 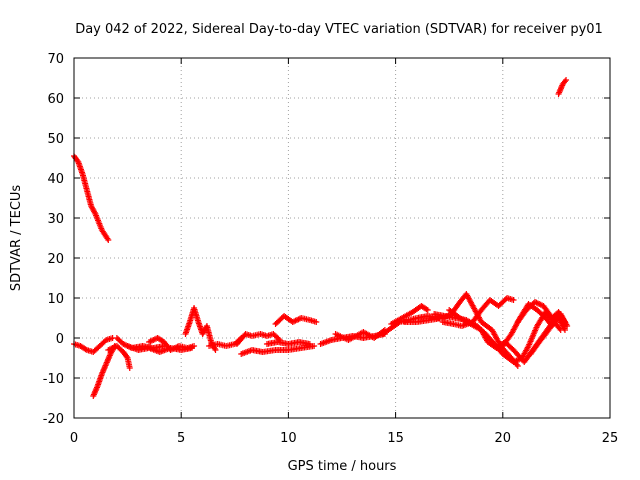 I want to click on x-tick-label: 5, so click(x=181, y=438).